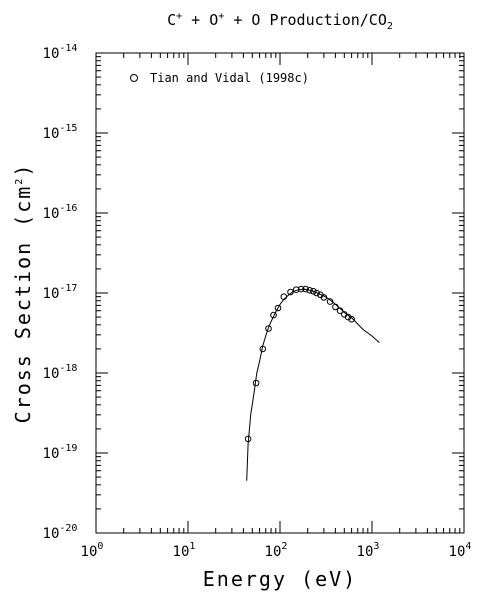 This screenshot has width=486, height=600. I want to click on y-tick-label: 10-18, so click(60, 372).